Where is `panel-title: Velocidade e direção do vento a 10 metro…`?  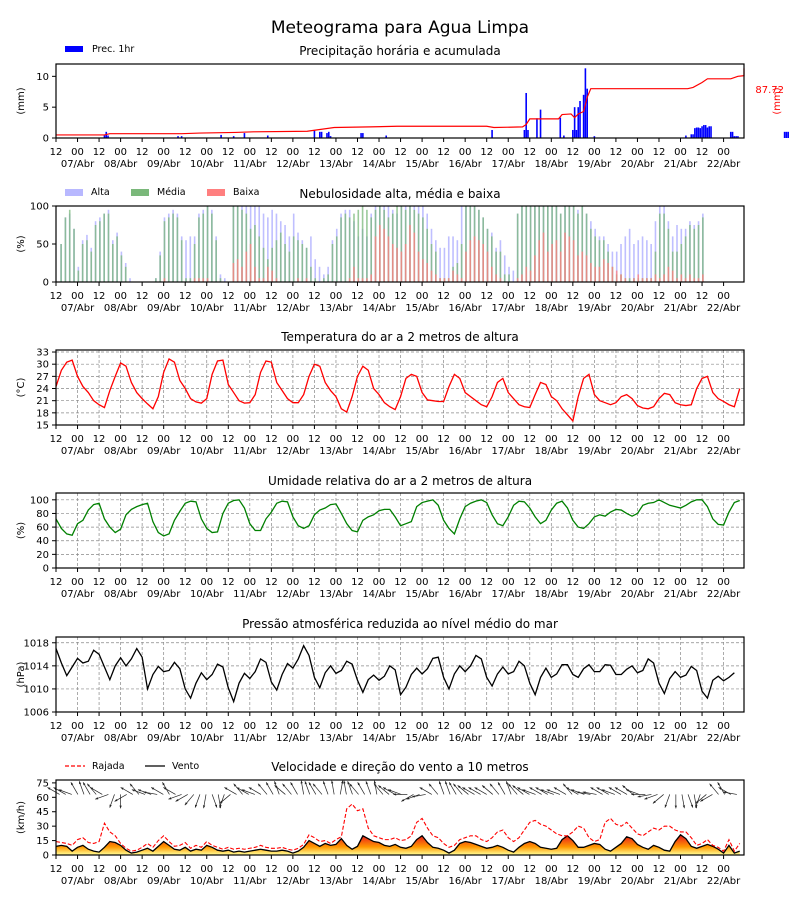
panel-title: Velocidade e direção do vento a 10 metro… is located at coordinates (399, 767).